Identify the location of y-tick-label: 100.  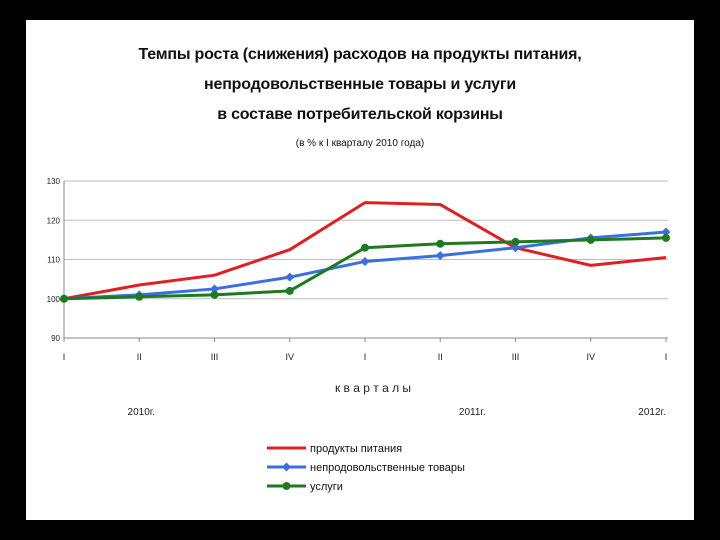
(54, 299).